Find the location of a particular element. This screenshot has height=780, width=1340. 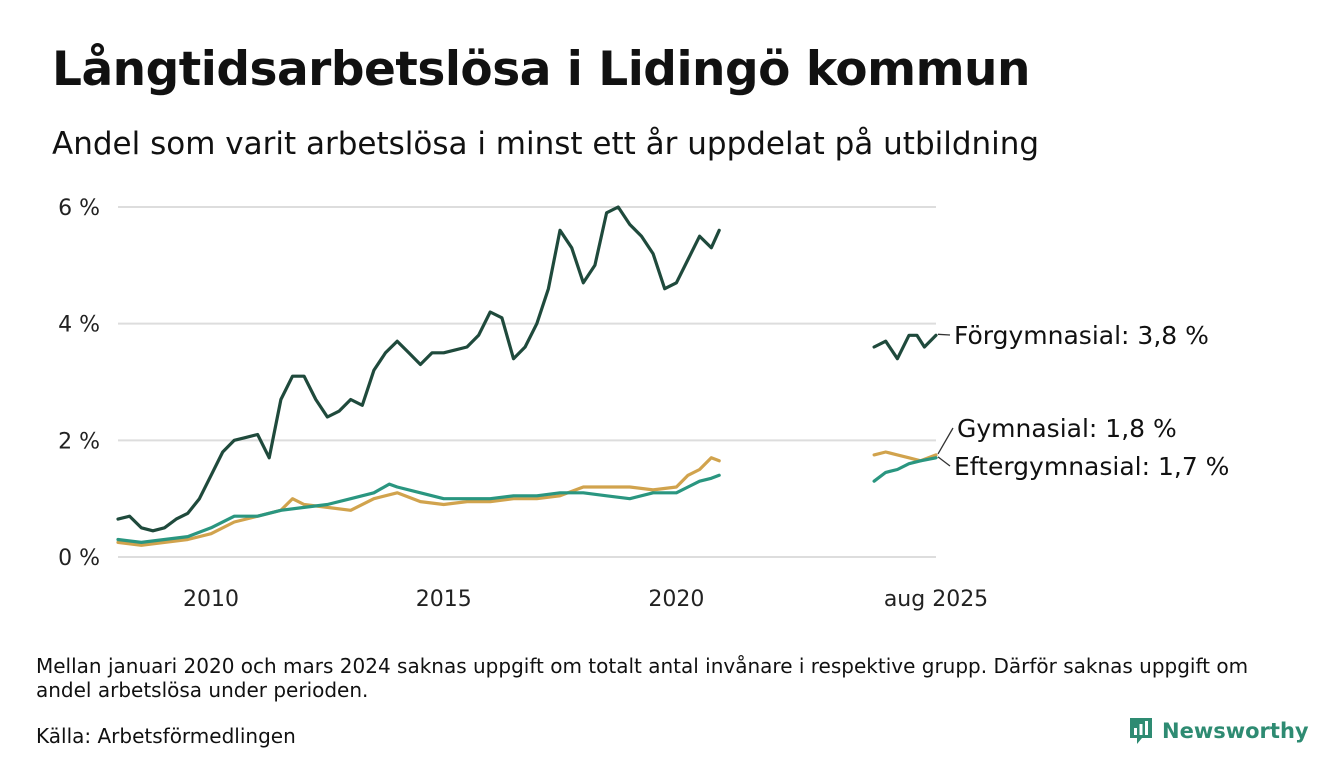

y-tick-label: 0 % is located at coordinates (79, 558).